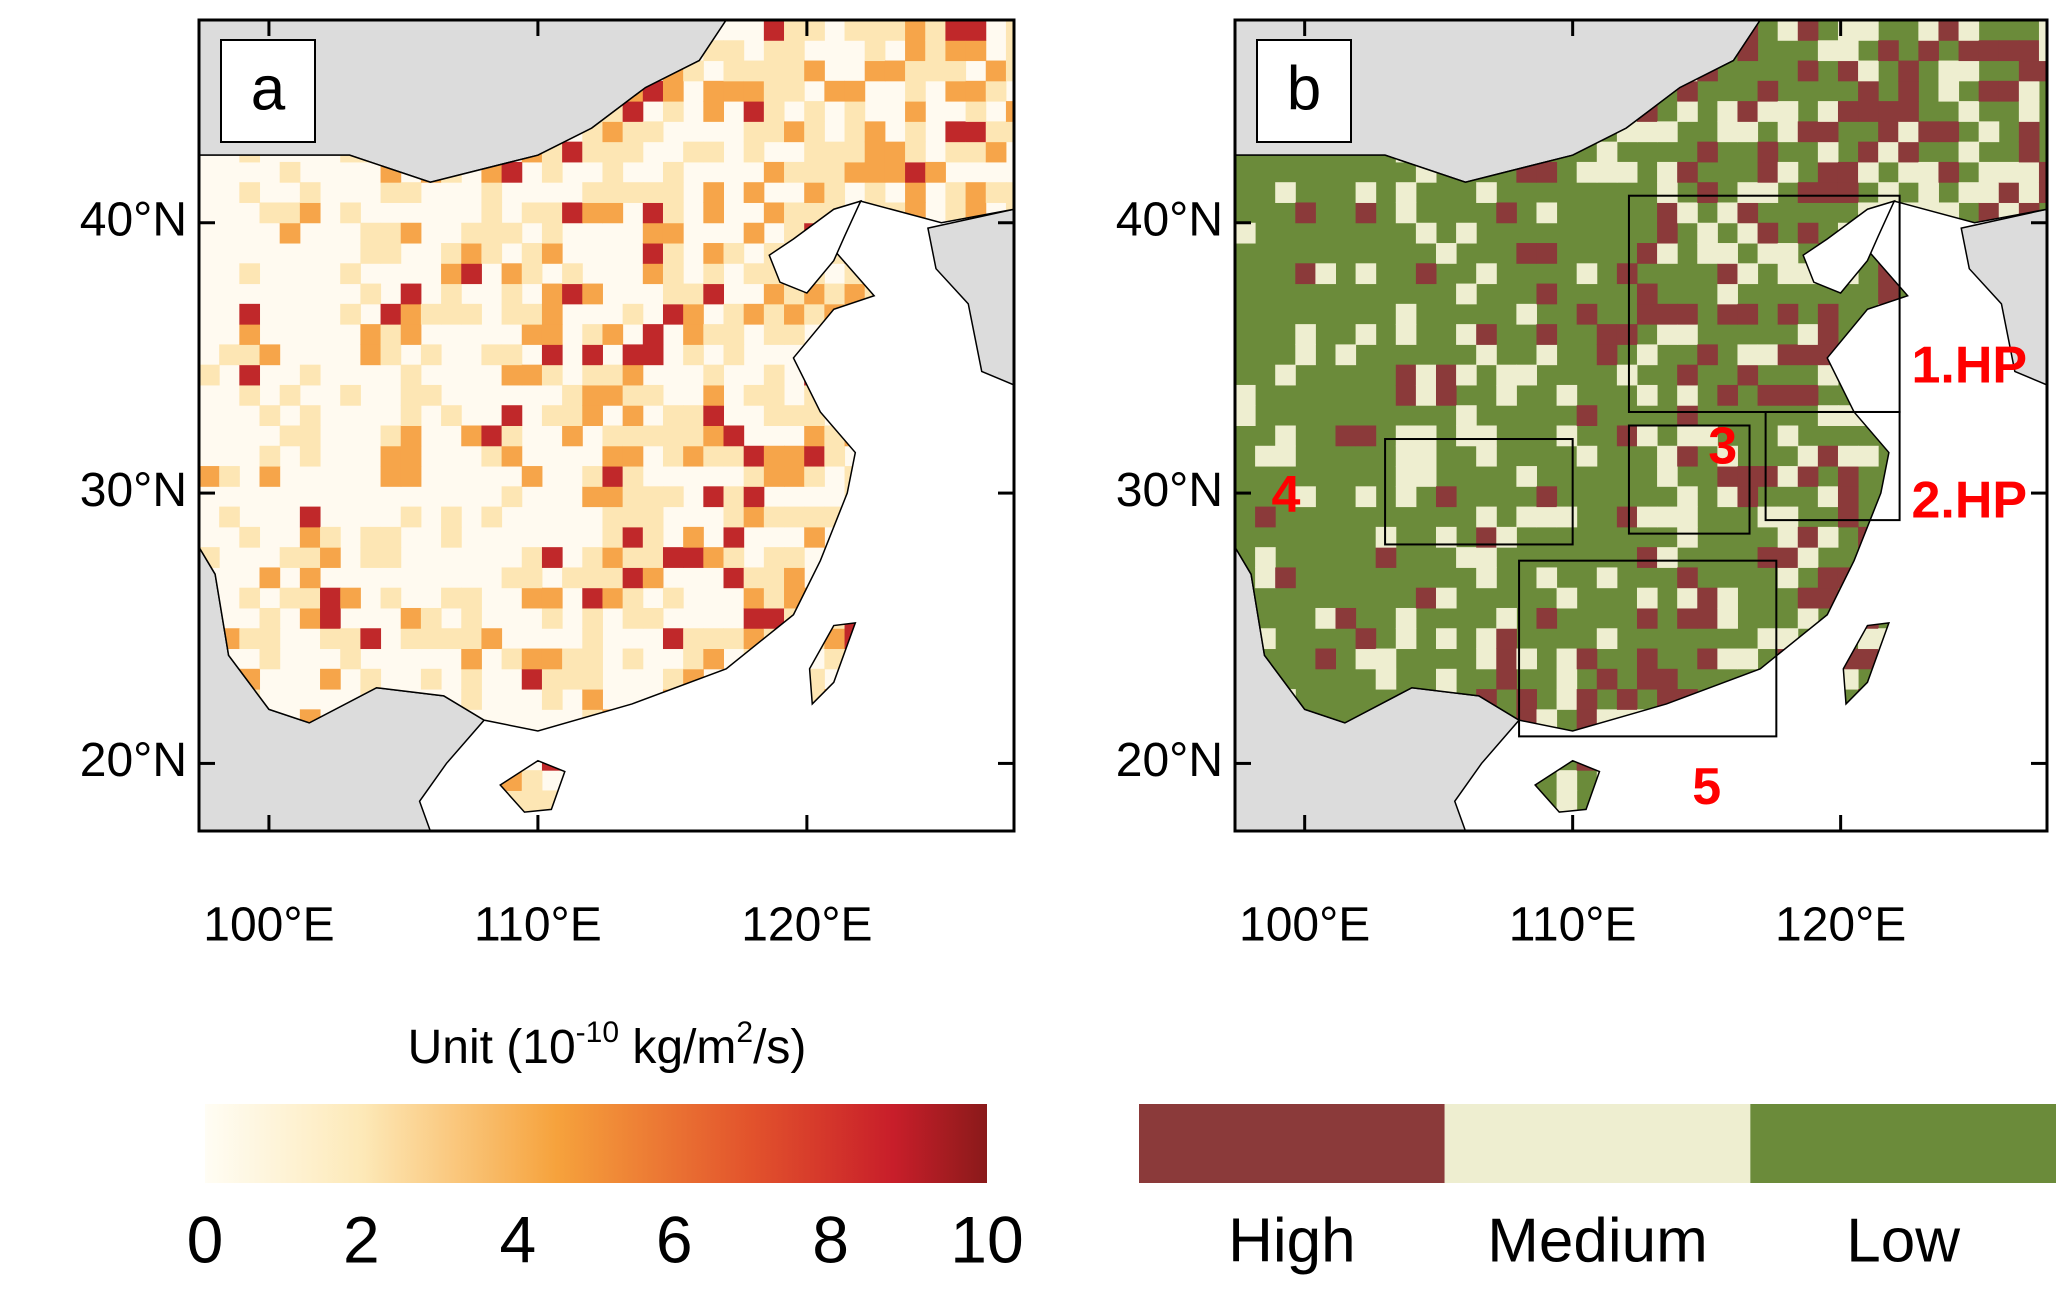 The image size is (2067, 1293). I want to click on legend-swatch, so click(1903, 1143).